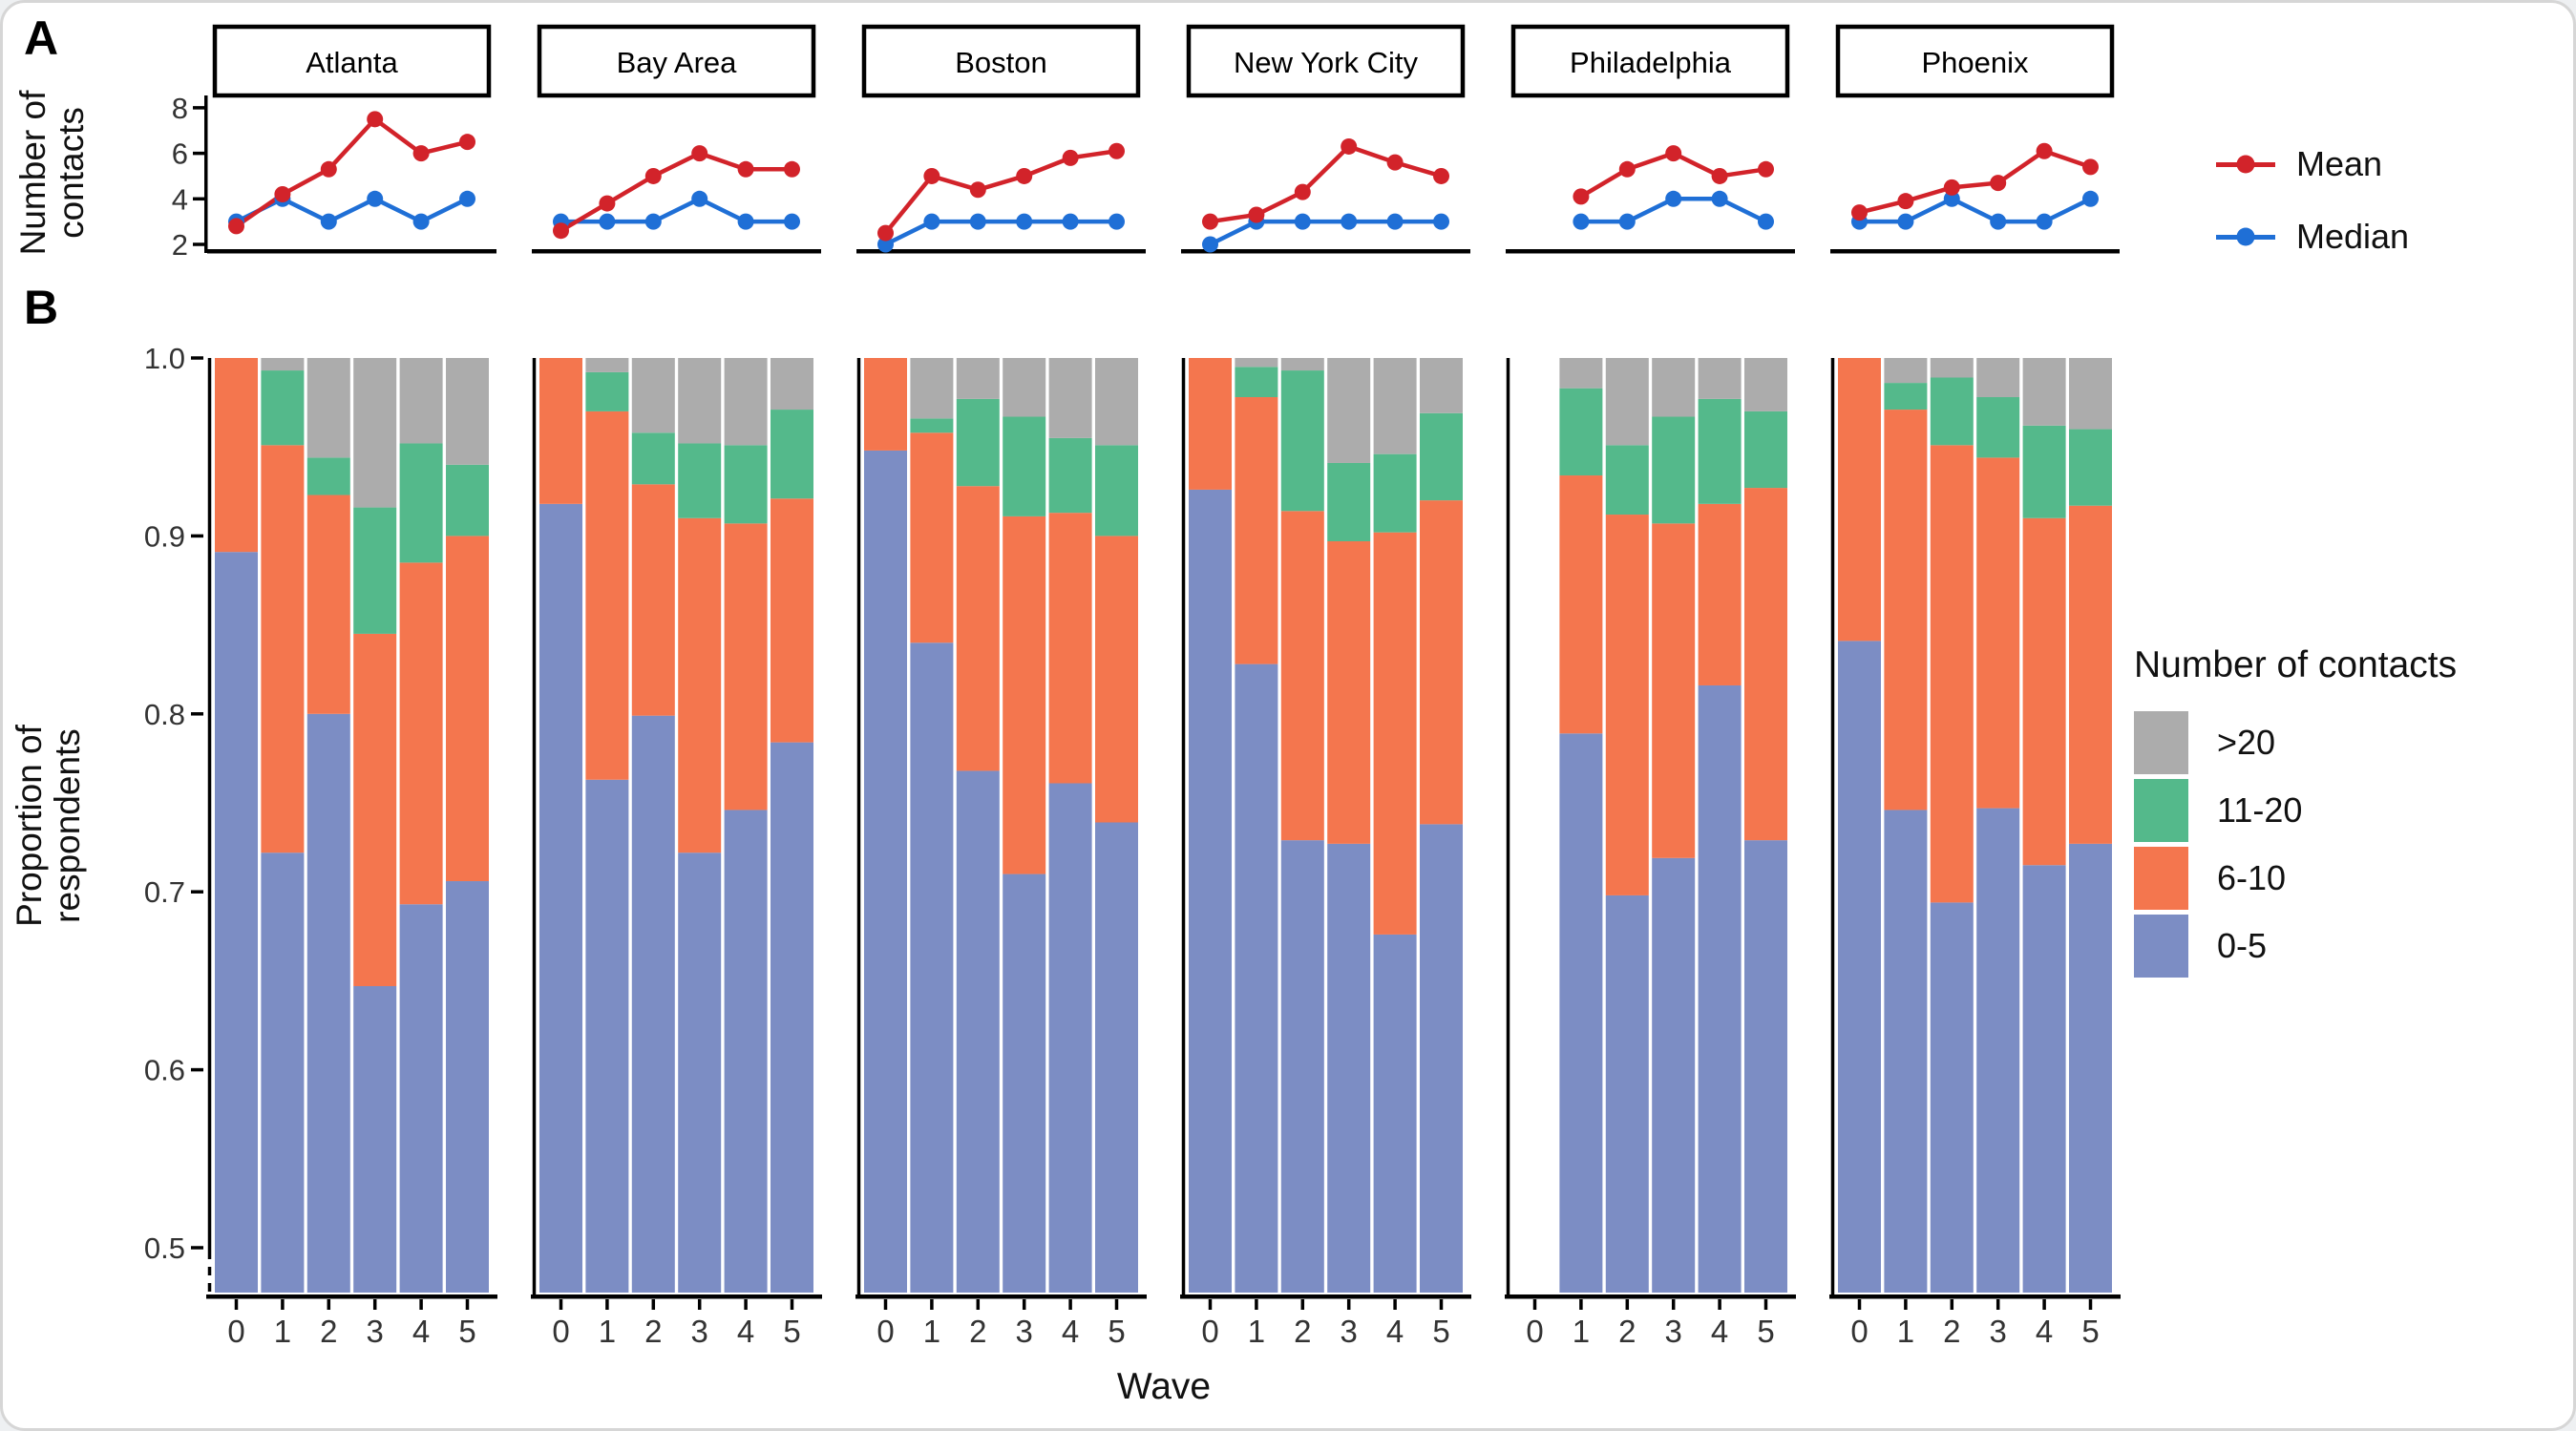  What do you see at coordinates (1001, 686) in the screenshot?
I see `facet-boston: Boston 0 1 2 3 4 5` at bounding box center [1001, 686].